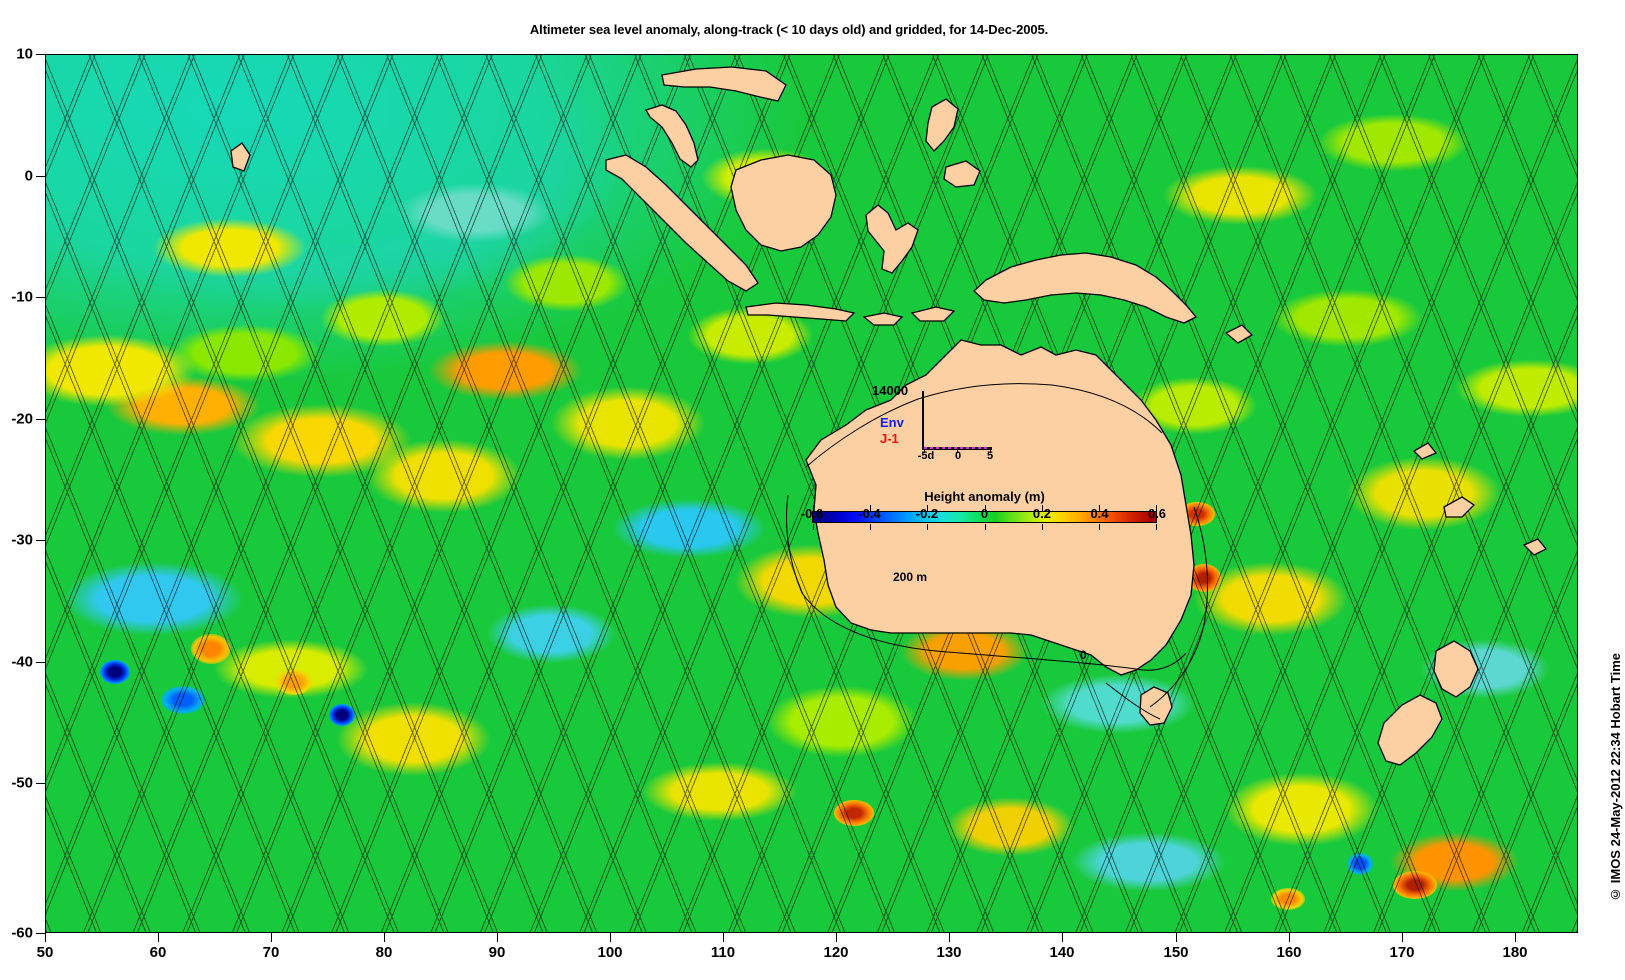 This screenshot has height=980, width=1625. I want to click on colorbar-gradient, so click(984, 517).